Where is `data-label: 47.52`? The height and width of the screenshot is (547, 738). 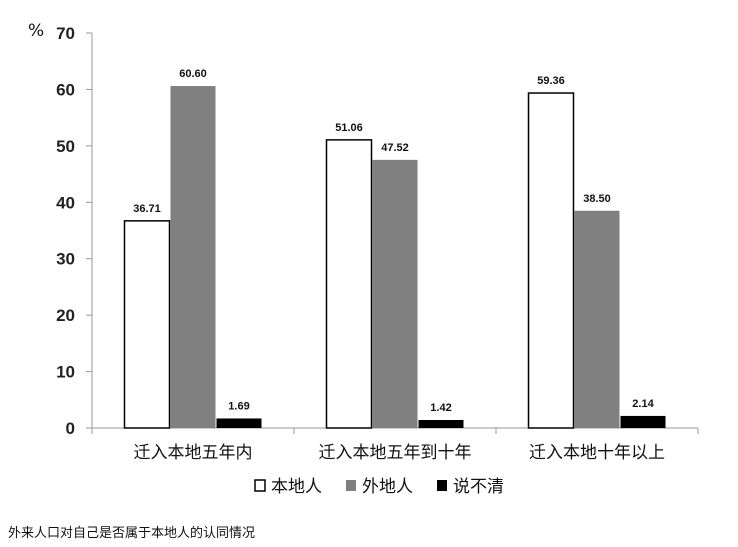
data-label: 47.52 is located at coordinates (395, 148).